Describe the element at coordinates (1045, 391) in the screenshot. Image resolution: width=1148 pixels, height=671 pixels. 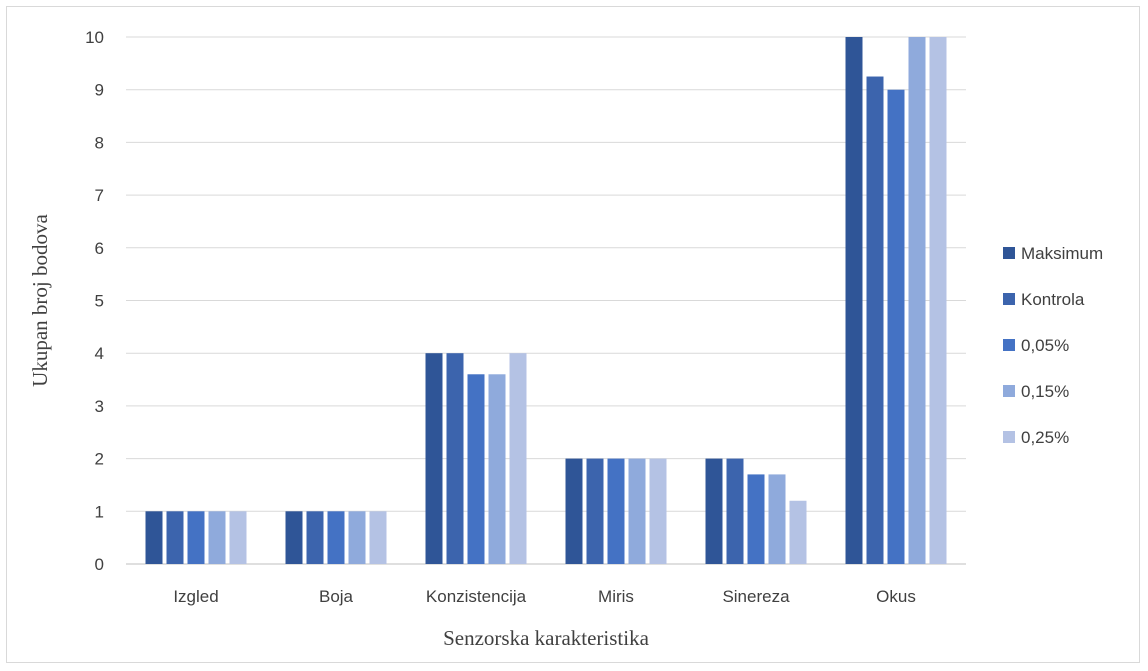
I see `legend-label: 0,15%` at that location.